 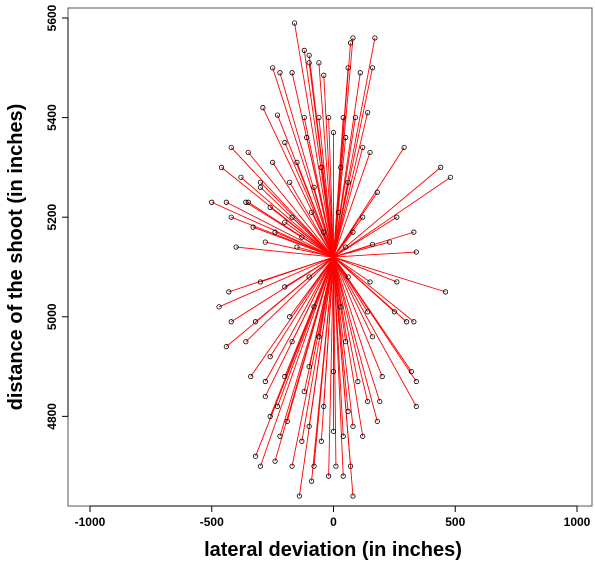 What do you see at coordinates (333, 522) in the screenshot?
I see `x-tick-label-2: 0` at bounding box center [333, 522].